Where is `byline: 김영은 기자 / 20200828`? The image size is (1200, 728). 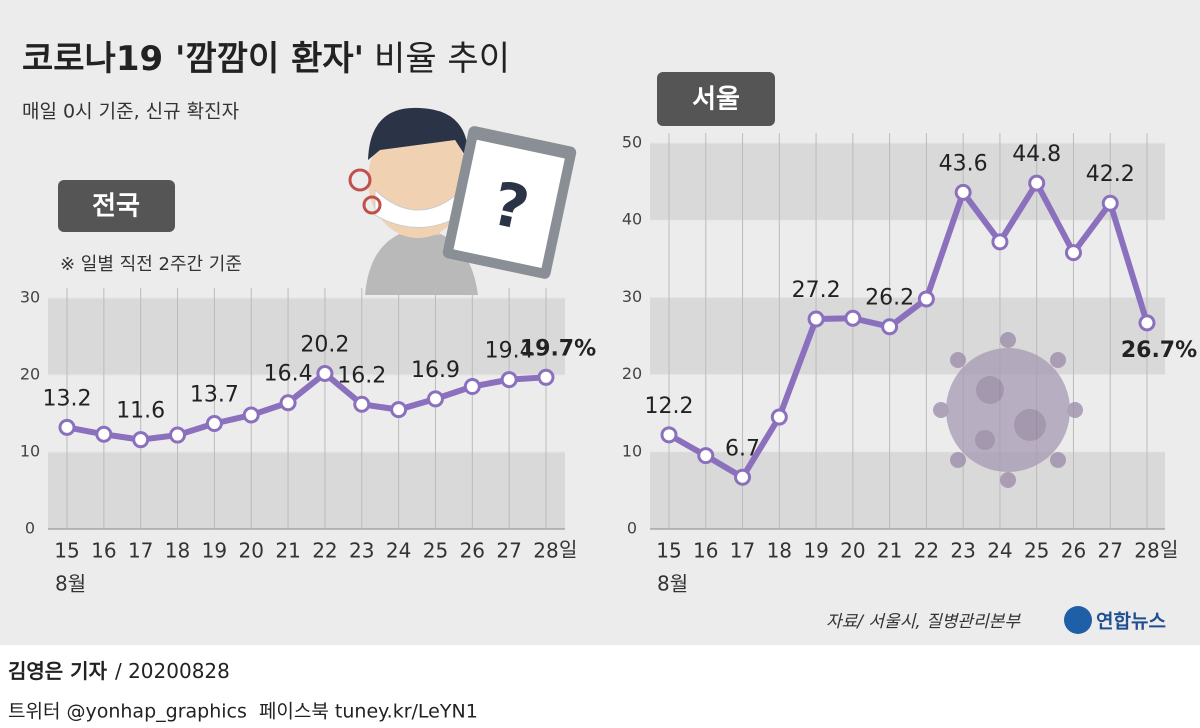 byline: 김영은 기자 / 20200828 is located at coordinates (119, 671).